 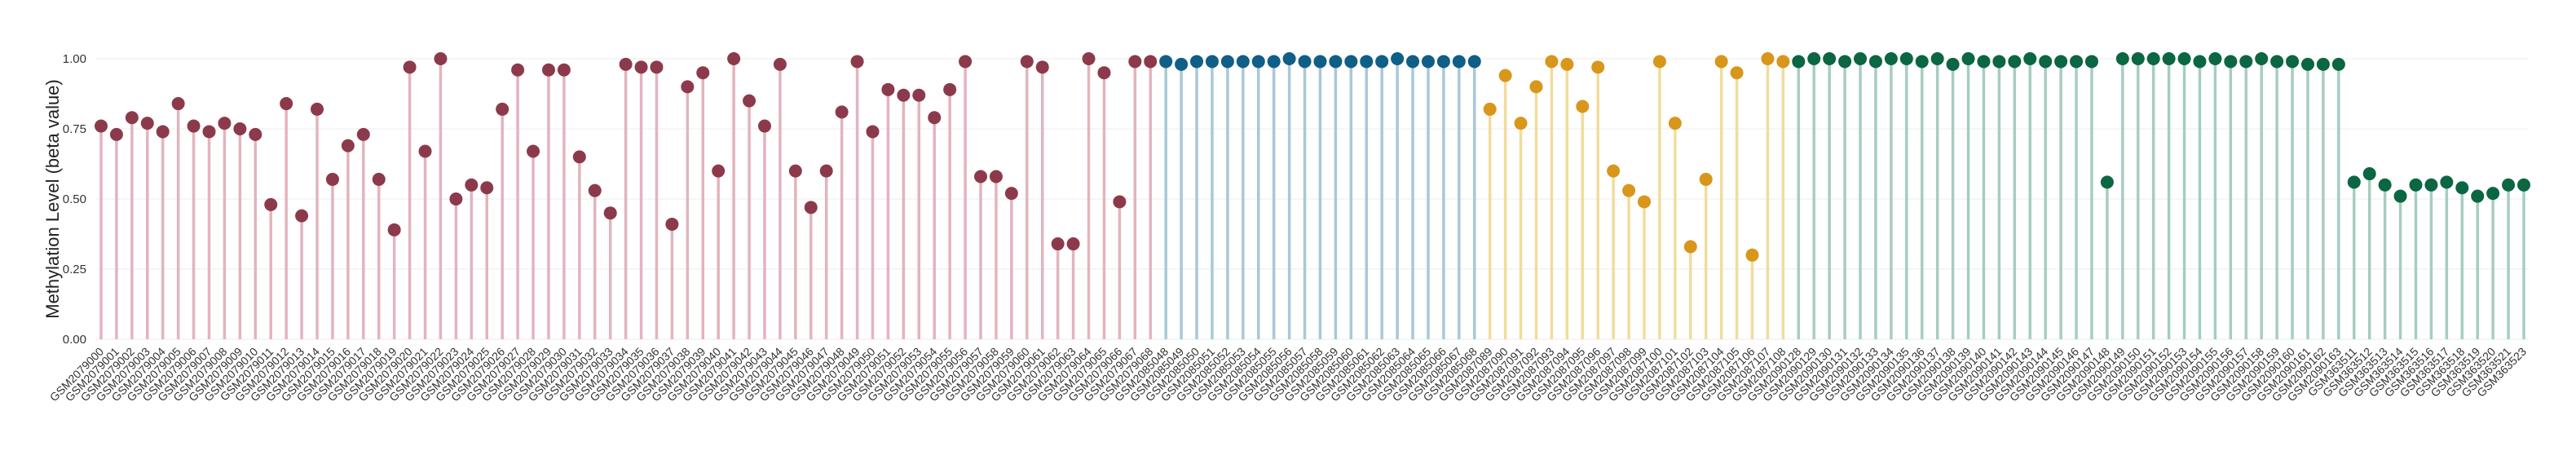 What do you see at coordinates (74, 199) in the screenshot?
I see `y-tick-label: 0.50` at bounding box center [74, 199].